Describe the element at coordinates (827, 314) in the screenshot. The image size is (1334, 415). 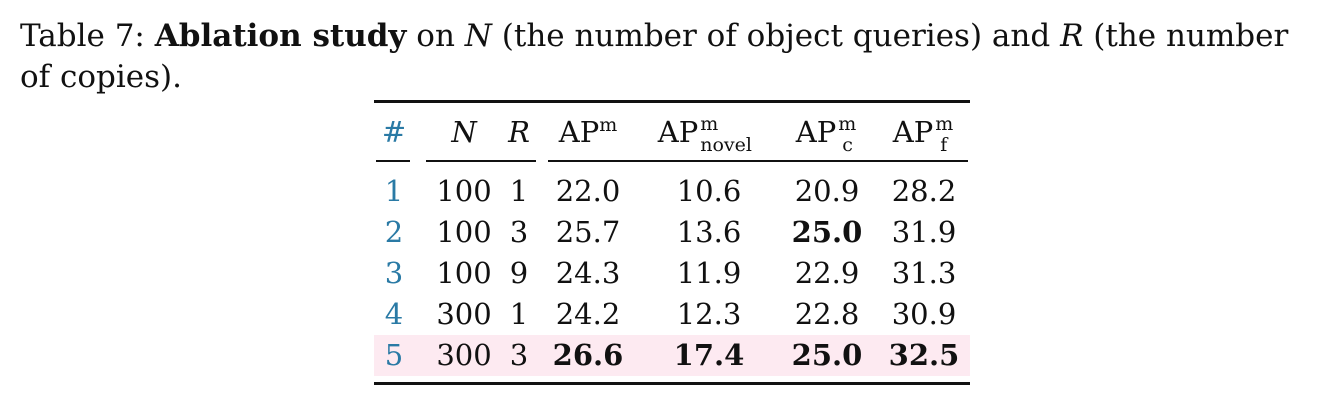
I see `cell-ap-c: 22.8` at that location.